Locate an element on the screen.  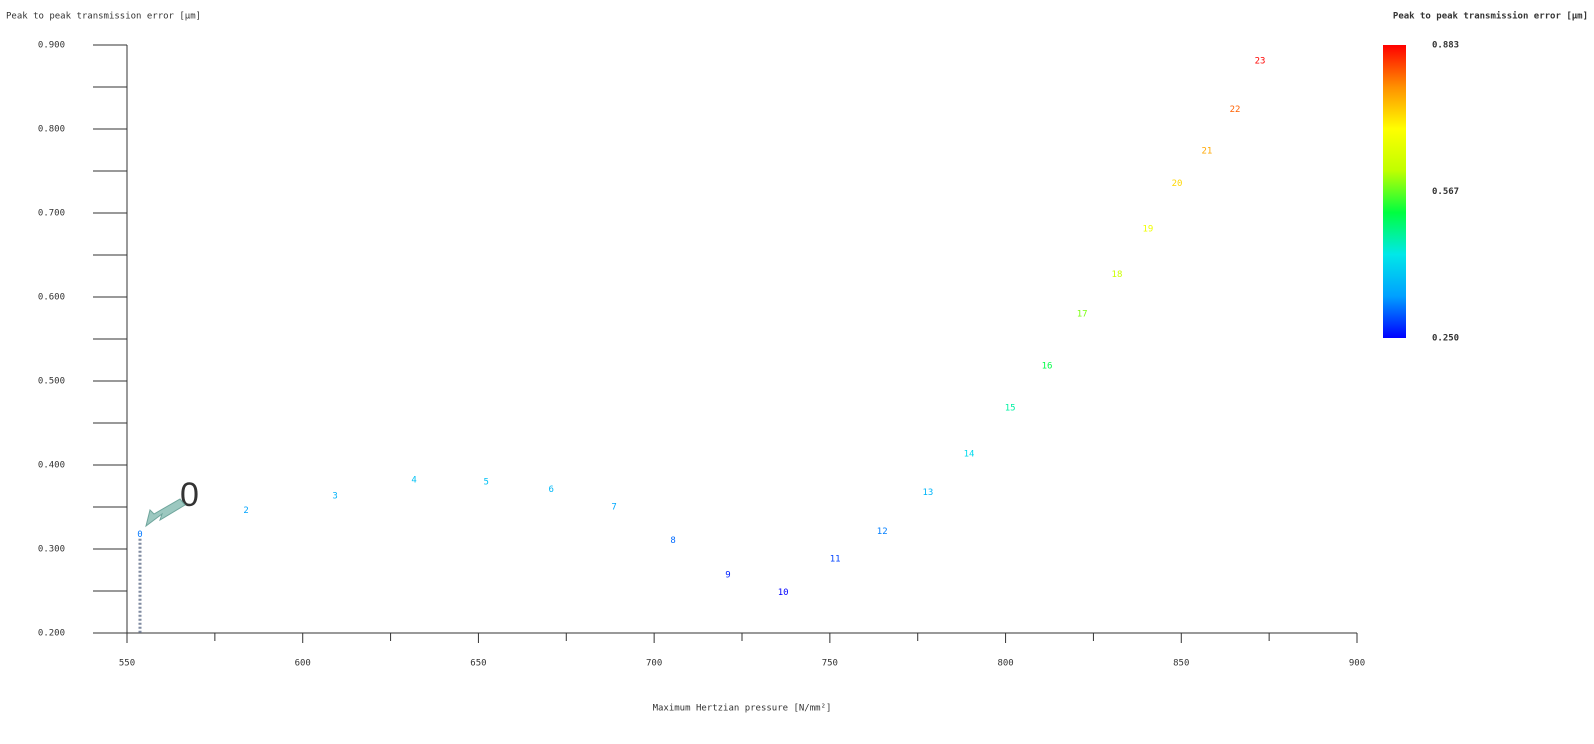
y-tick-label: 0.600 is located at coordinates (51, 298).